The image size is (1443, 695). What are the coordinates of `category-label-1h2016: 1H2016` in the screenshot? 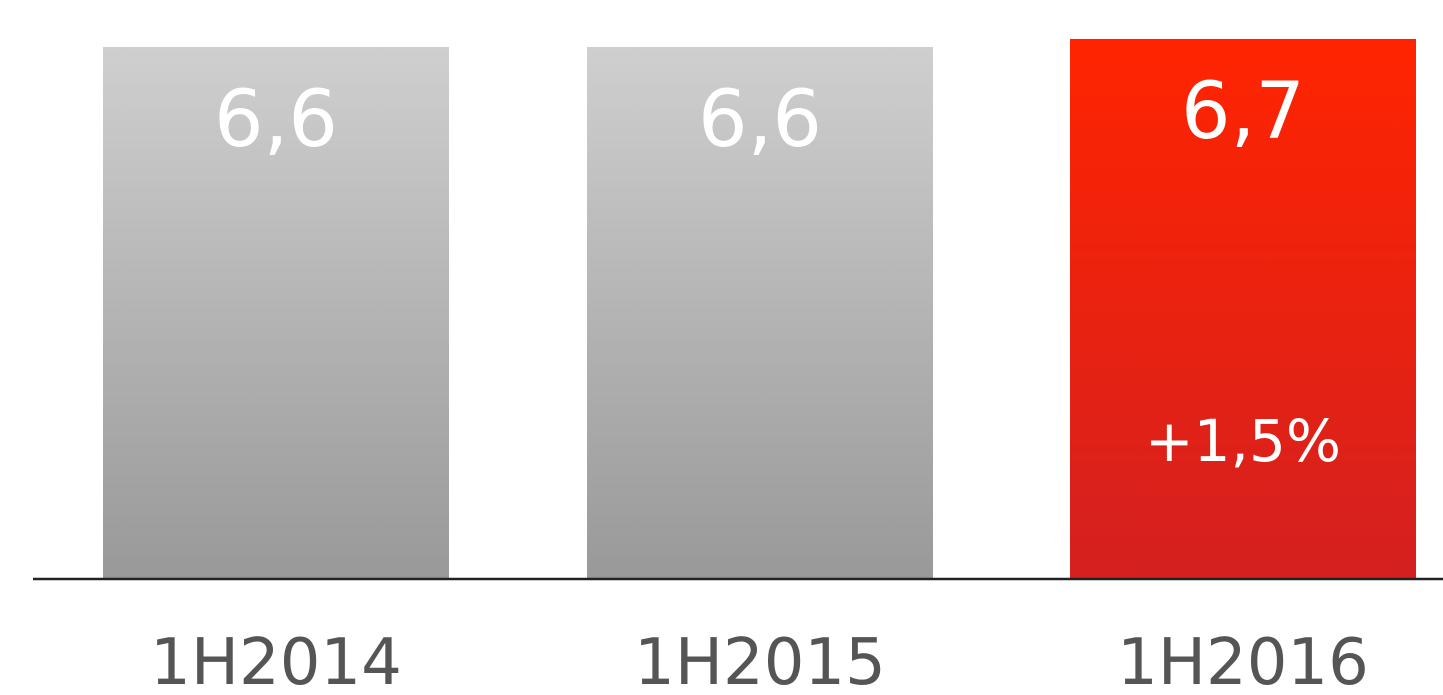 It's located at (1243, 660).